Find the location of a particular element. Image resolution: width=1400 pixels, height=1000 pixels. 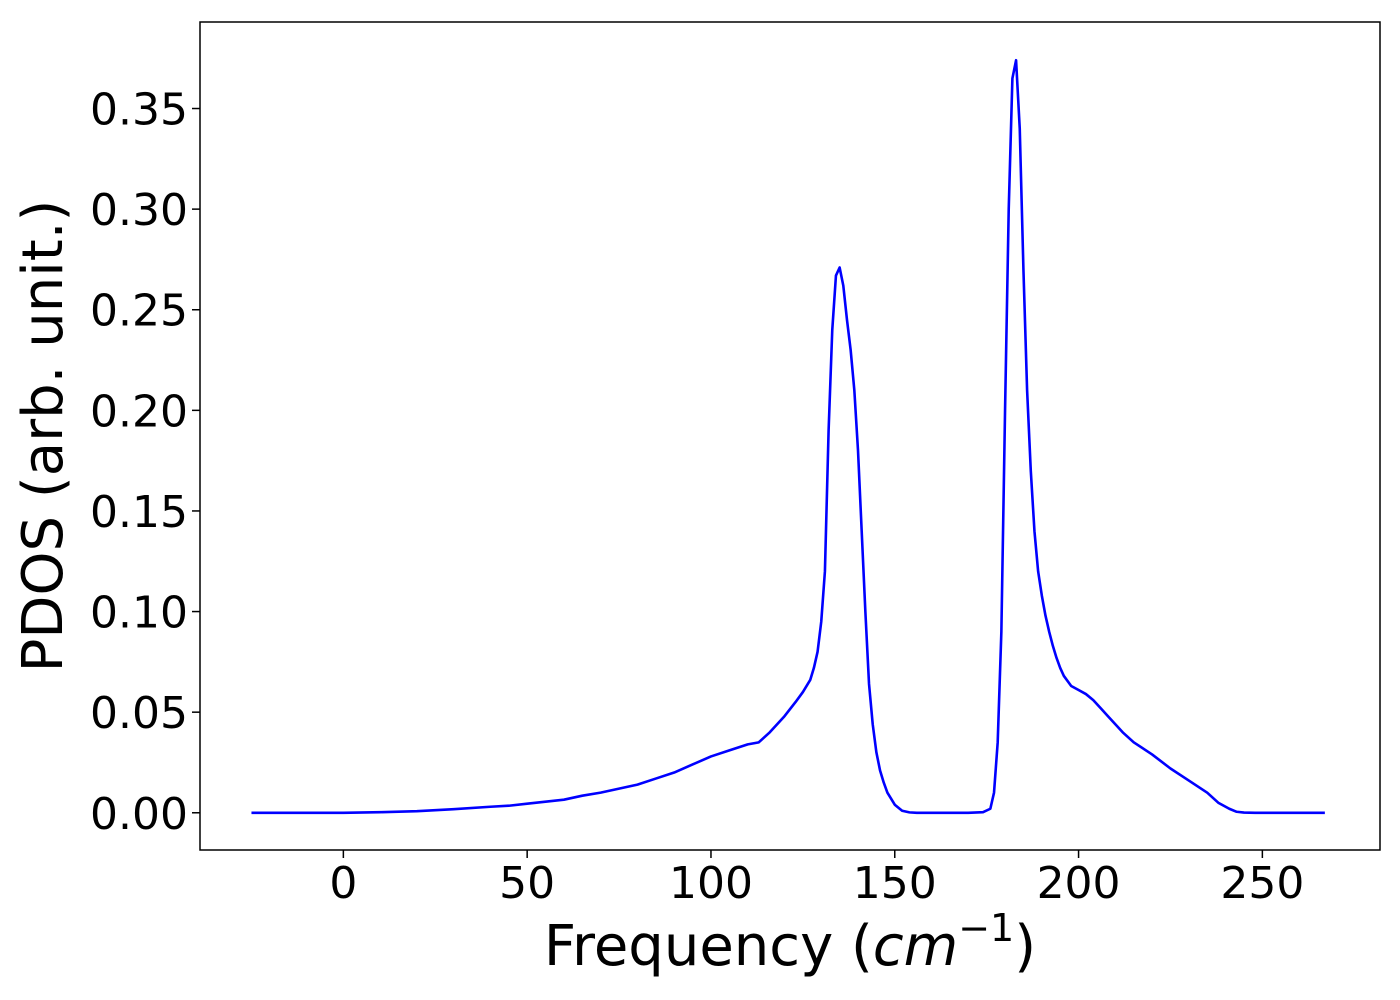

y-tick-label: 0.20 is located at coordinates (139, 411).